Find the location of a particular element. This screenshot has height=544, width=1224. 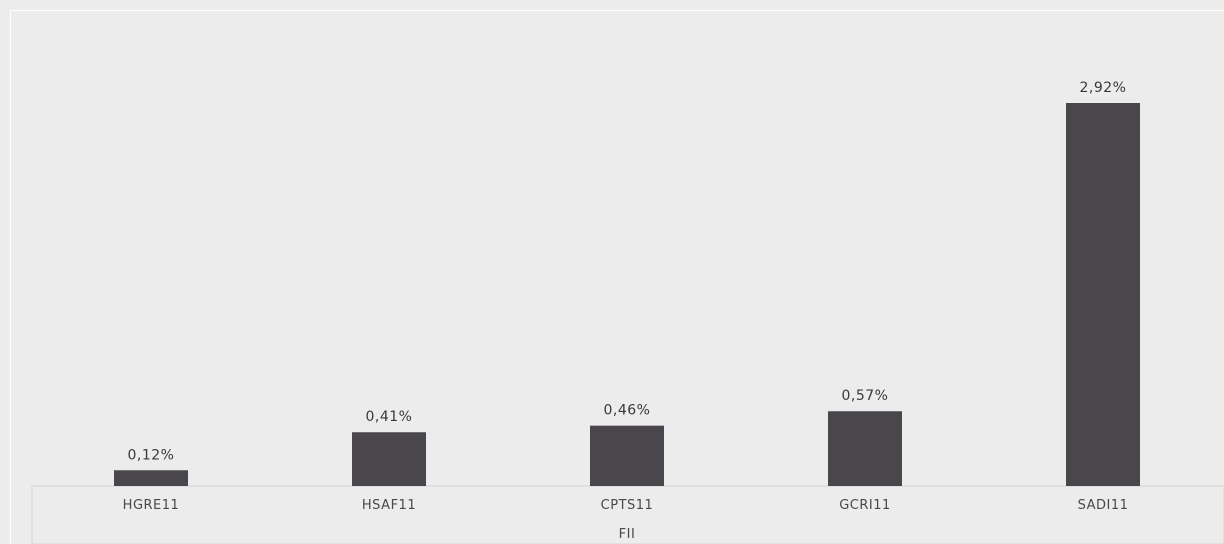

x-tick-sadi11: SADI11 is located at coordinates (1103, 505).